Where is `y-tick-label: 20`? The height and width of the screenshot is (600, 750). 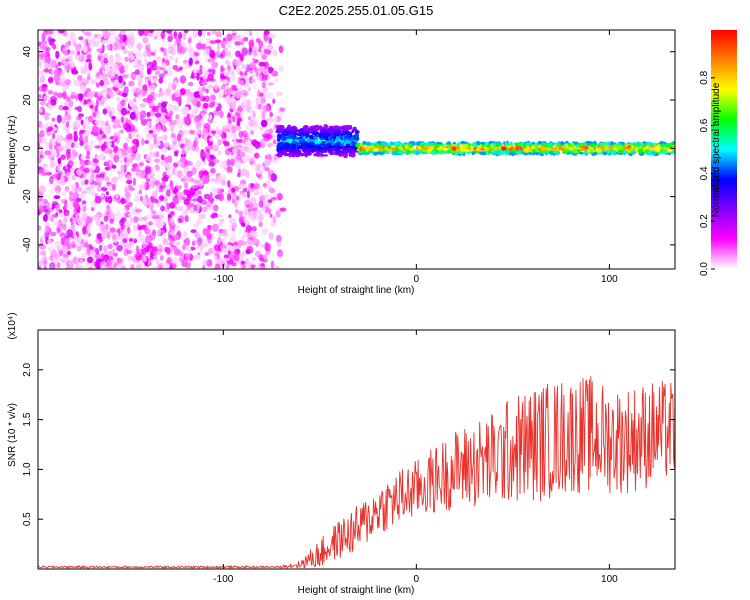
y-tick-label: 20 is located at coordinates (27, 100).